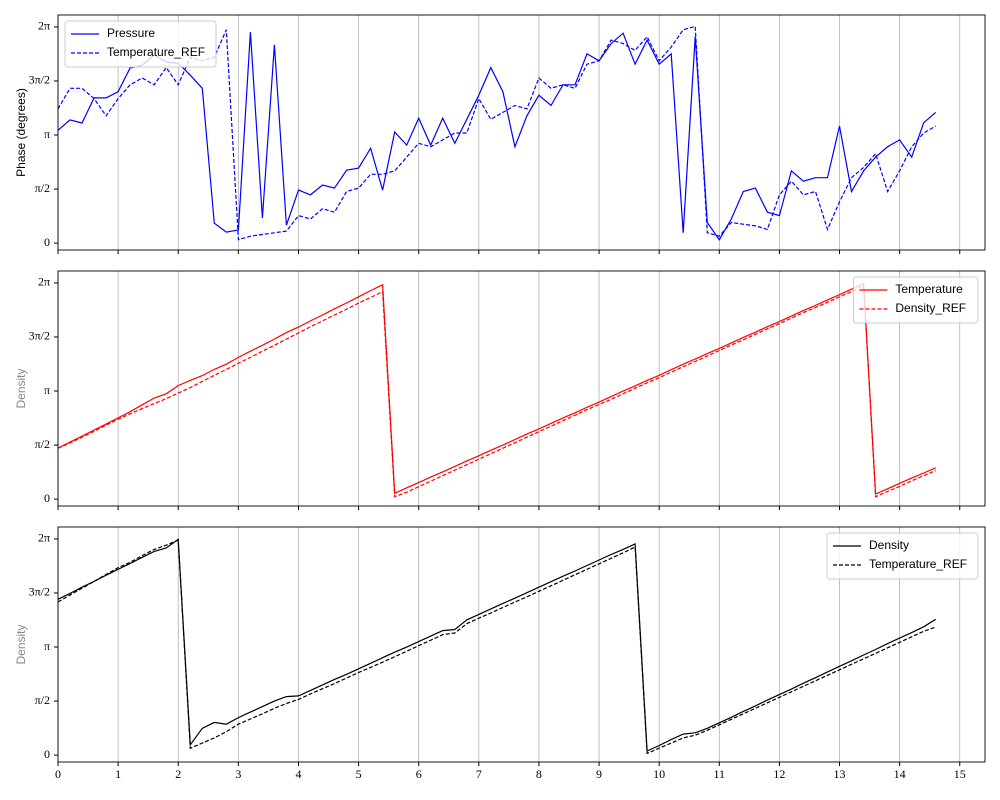 This screenshot has height=800, width=1000. Describe the element at coordinates (238, 774) in the screenshot. I see `x-tick-label: 3` at that location.